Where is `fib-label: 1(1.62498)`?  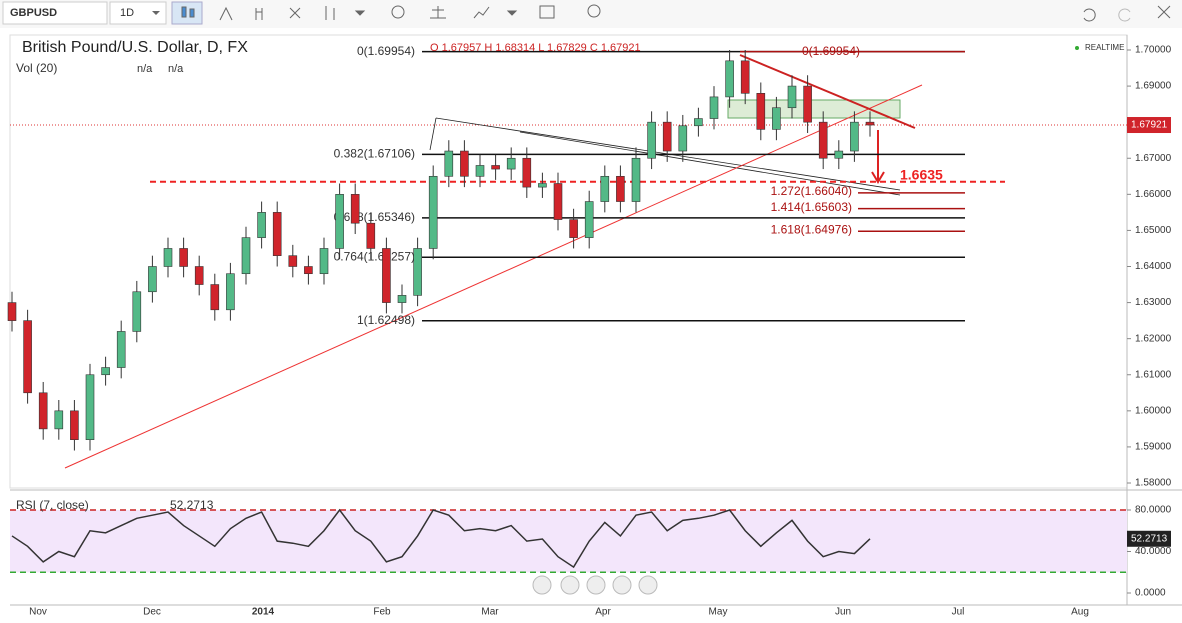
fib-label: 1(1.62498) is located at coordinates (386, 320).